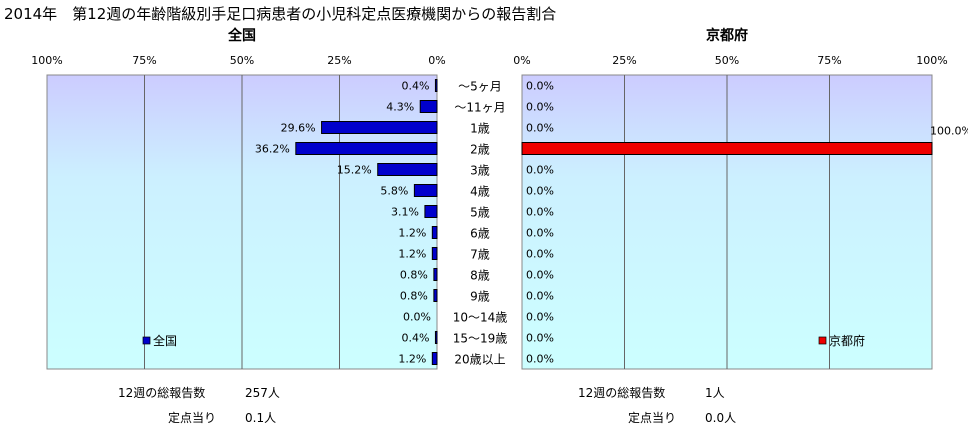 The height and width of the screenshot is (430, 968). What do you see at coordinates (480, 276) in the screenshot?
I see `age-category-label: 8歳` at bounding box center [480, 276].